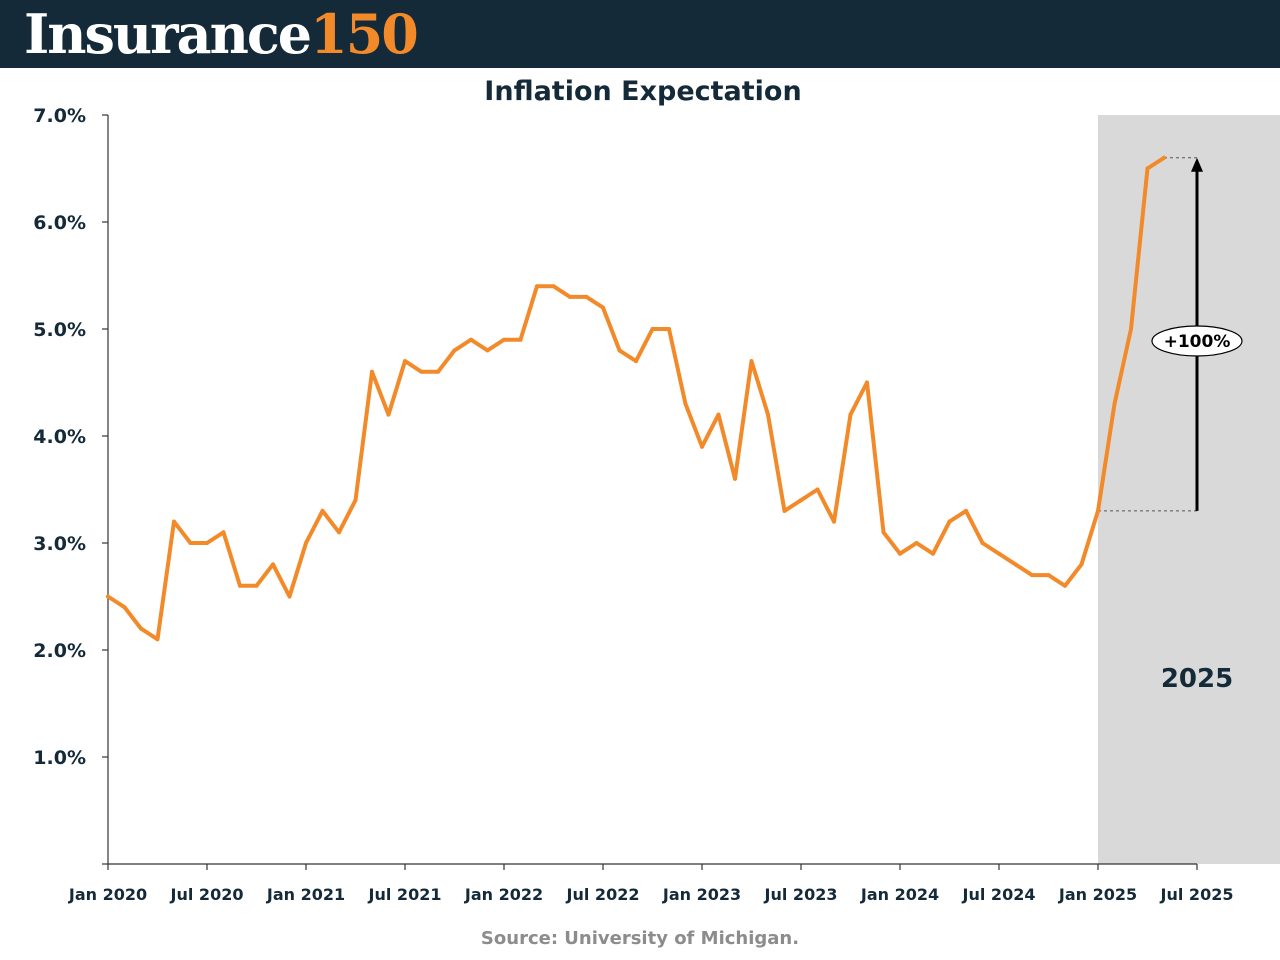  I want to click on x-tick-label: Jul 2021, so click(405, 894).